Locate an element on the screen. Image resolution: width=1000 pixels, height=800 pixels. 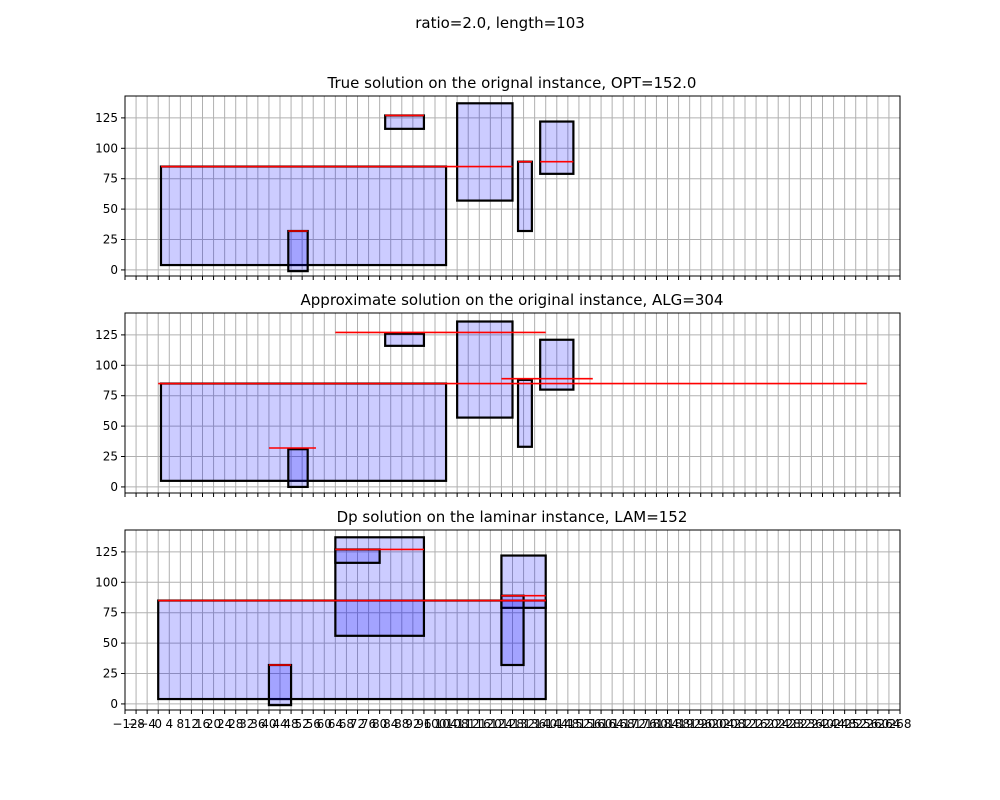
x-tick-label: 28 is located at coordinates (235, 724).